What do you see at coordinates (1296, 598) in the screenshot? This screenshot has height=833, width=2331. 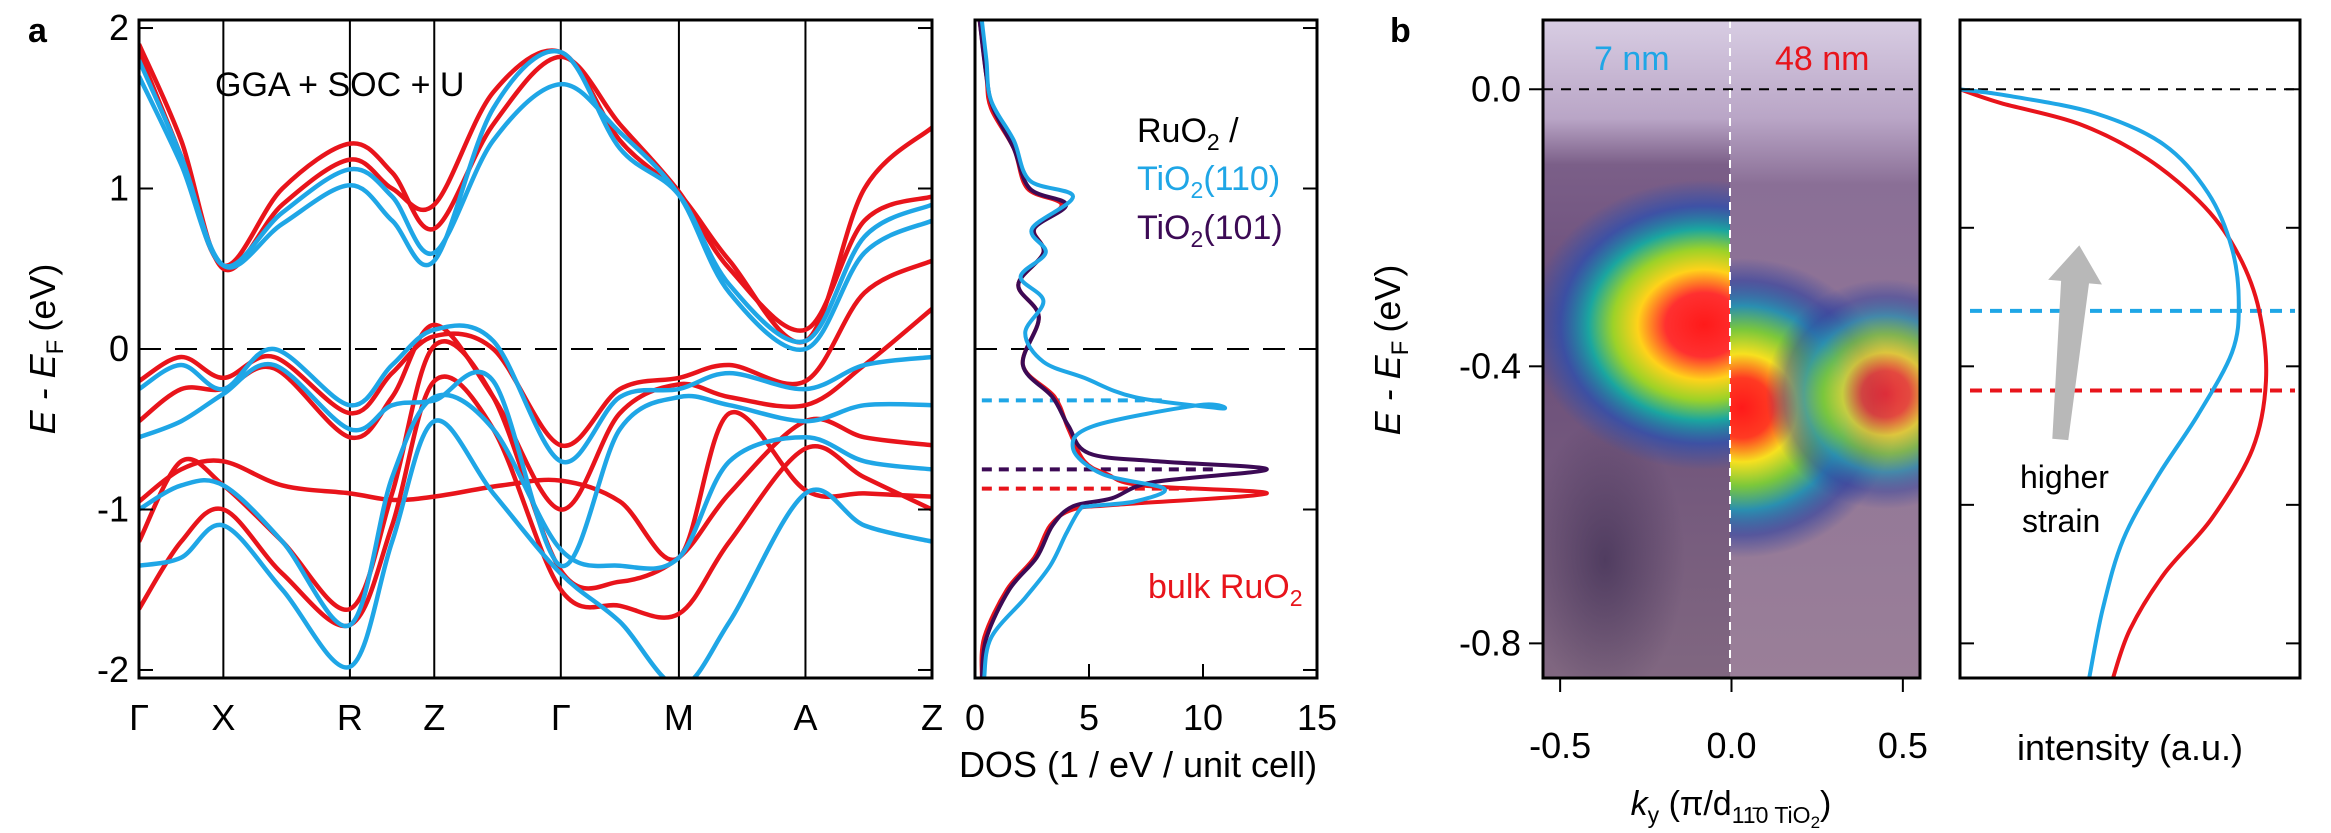 I see `bulk-label-sub: 2` at bounding box center [1296, 598].